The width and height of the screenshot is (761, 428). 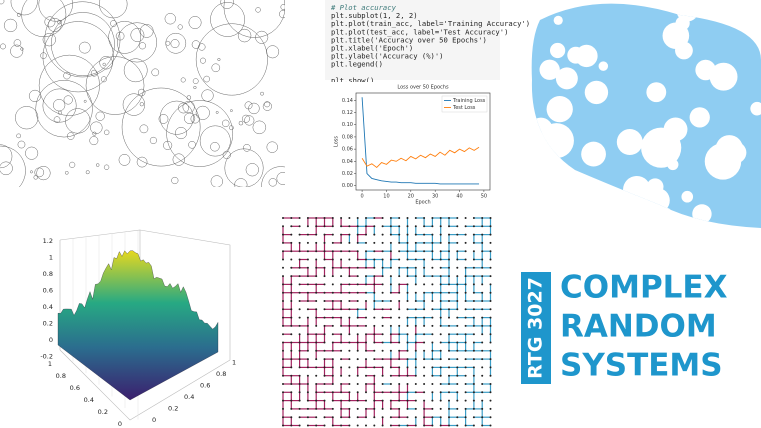 I want to click on y-tick-label: 0.14, so click(x=347, y=101).